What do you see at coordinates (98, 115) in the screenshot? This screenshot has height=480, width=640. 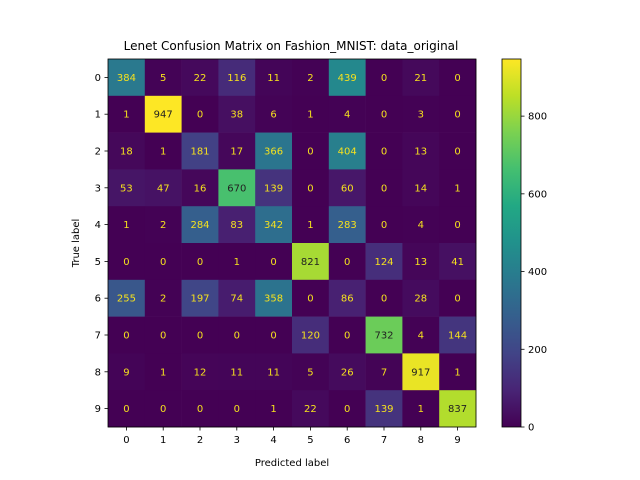 I see `y-tick-label: 1` at bounding box center [98, 115].